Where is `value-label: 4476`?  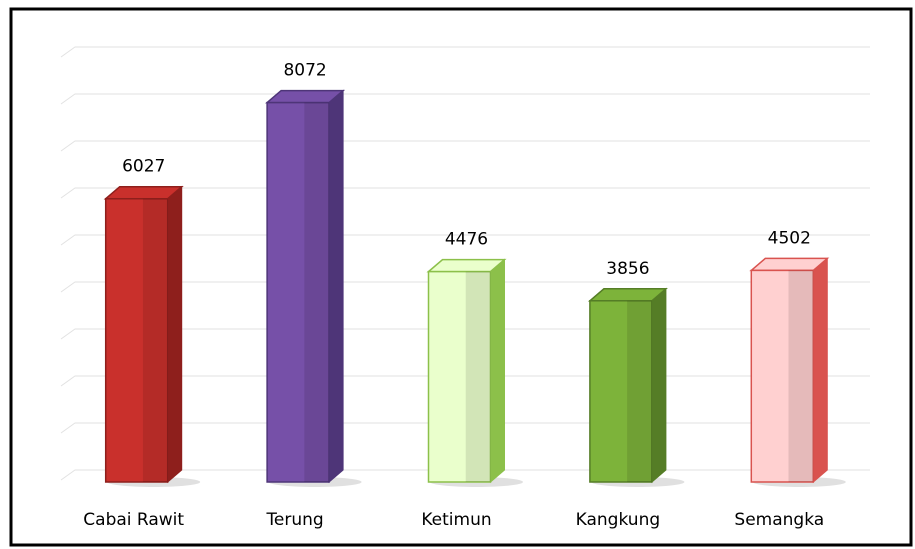
value-label: 4476 is located at coordinates (466, 240).